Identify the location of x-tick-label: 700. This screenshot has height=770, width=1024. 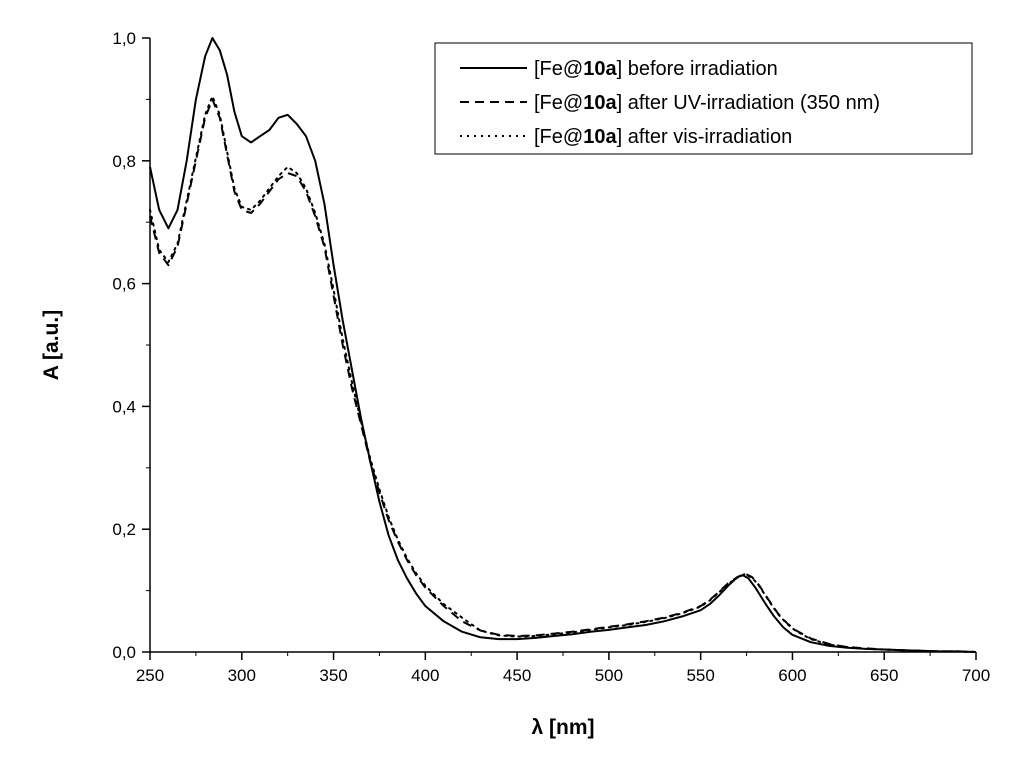
(976, 675).